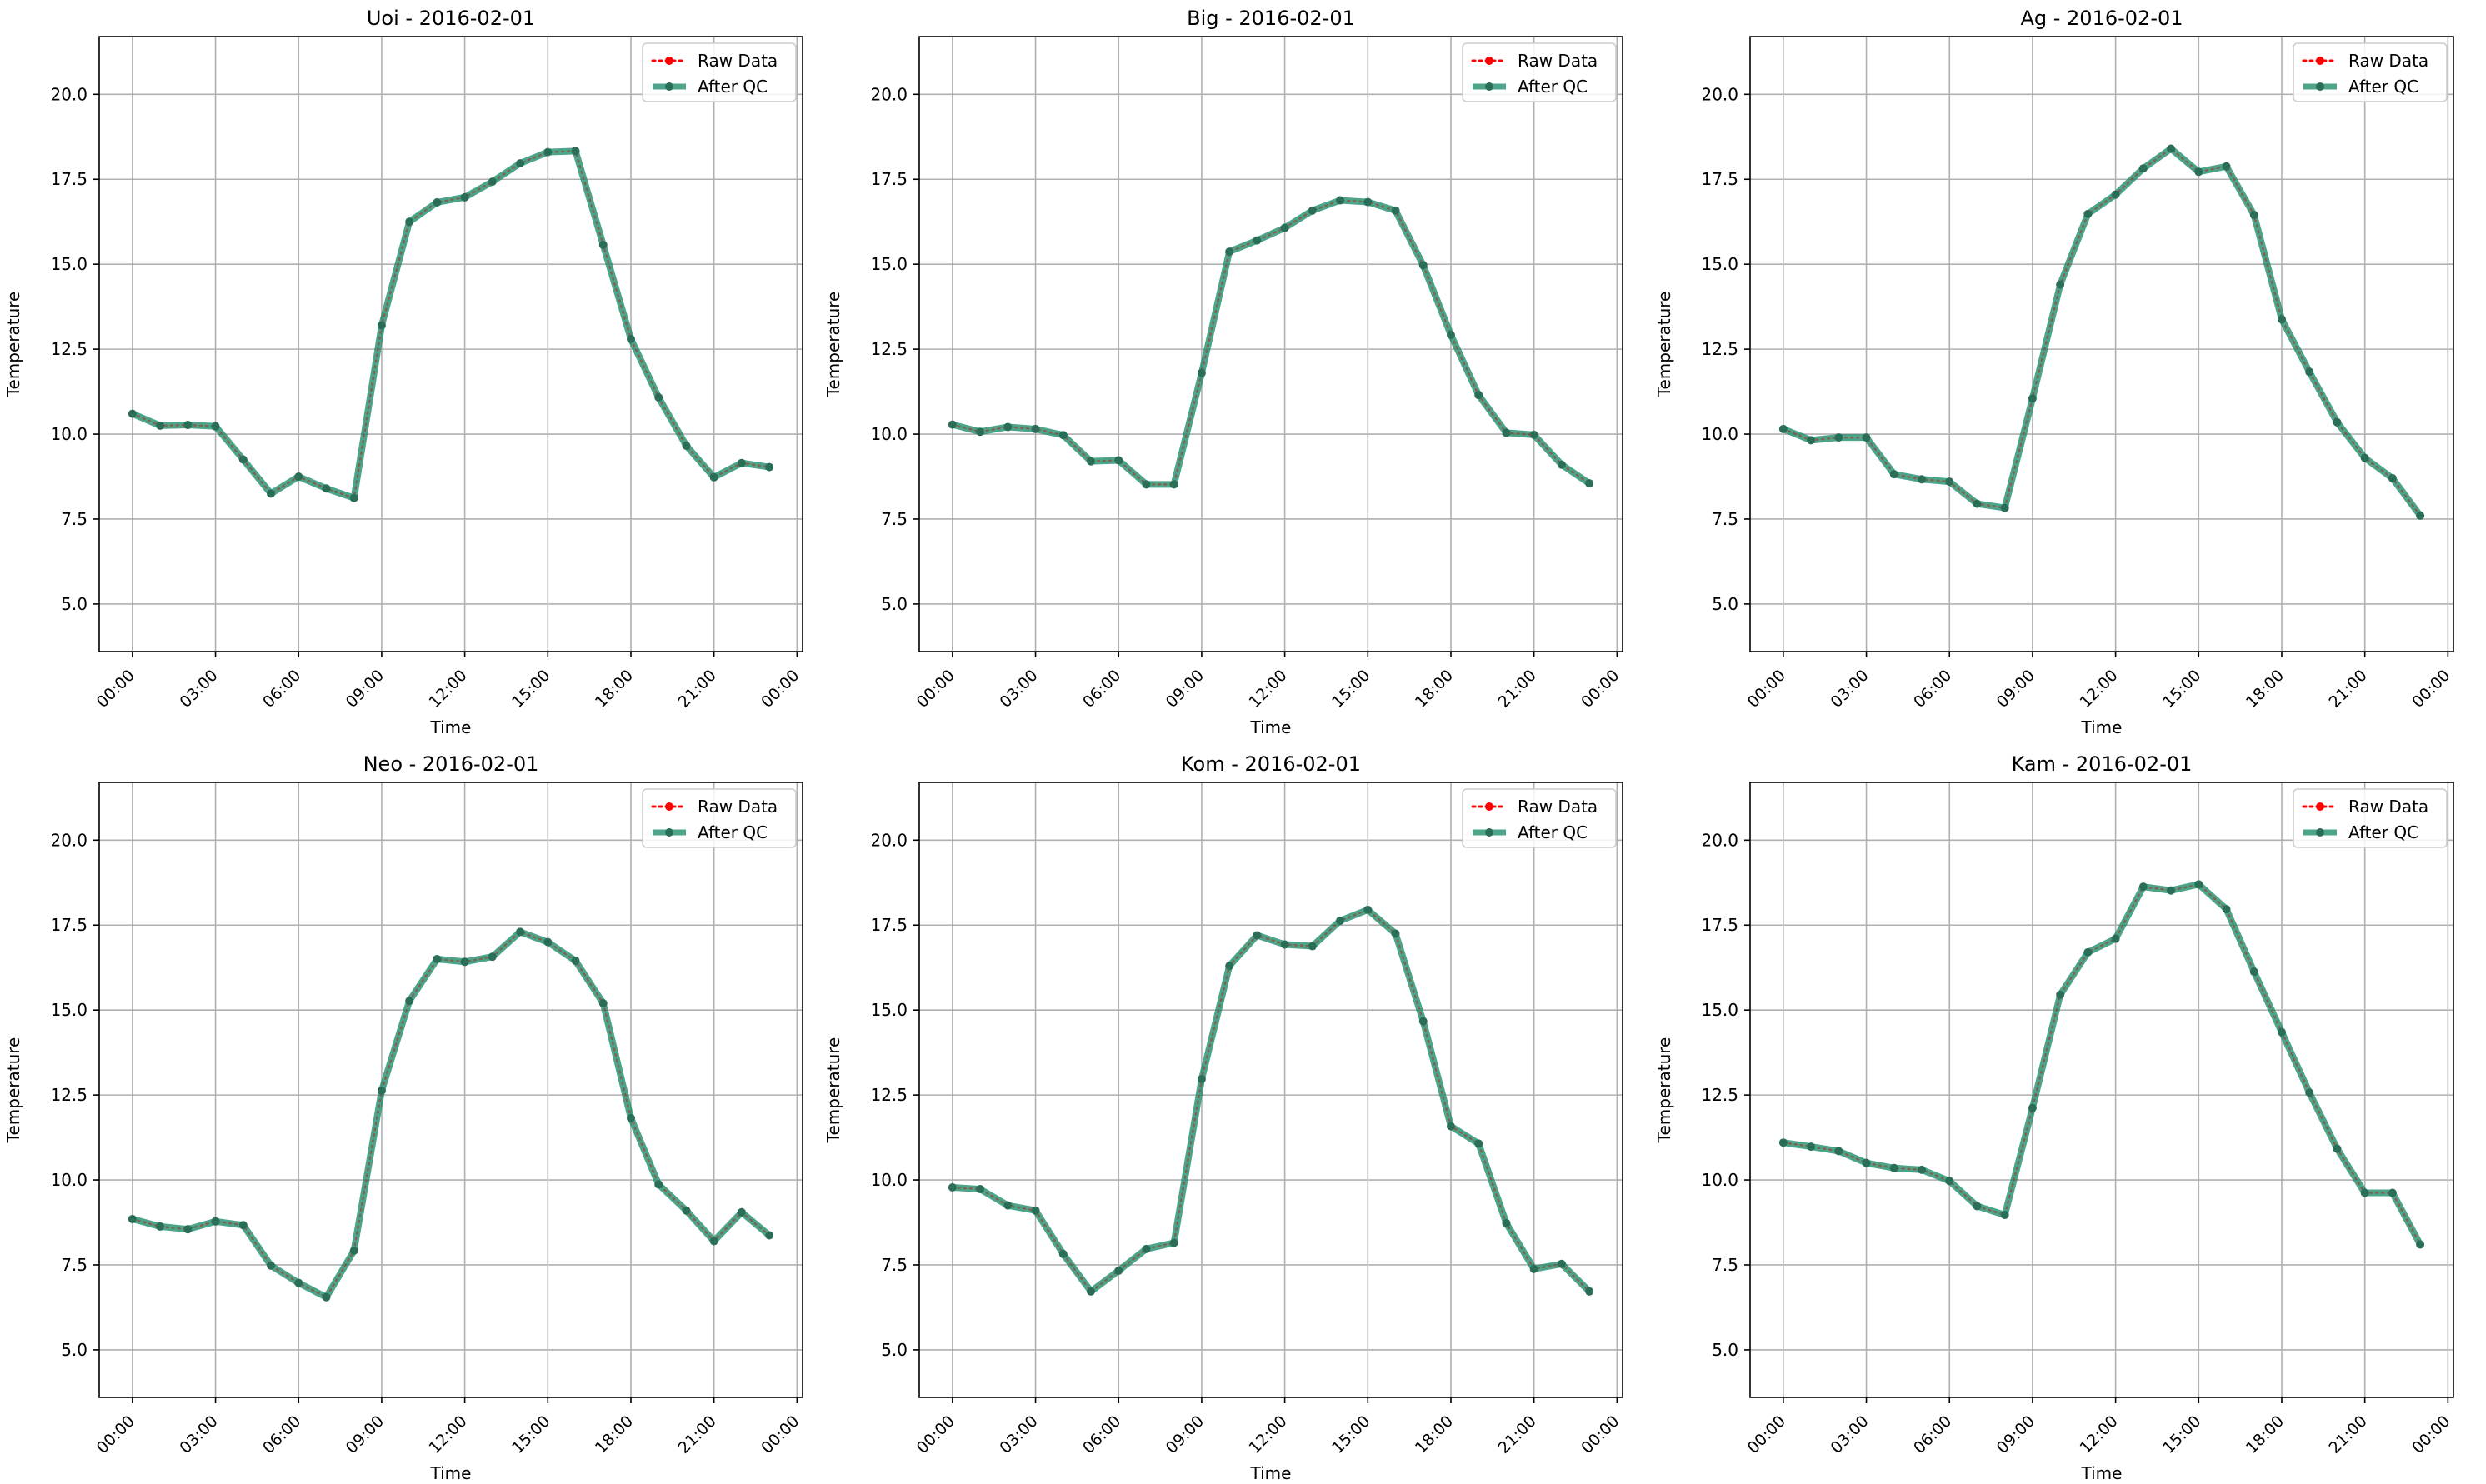 The width and height of the screenshot is (2486, 1484). I want to click on y-tick-label: 12.5, so click(1720, 1095).